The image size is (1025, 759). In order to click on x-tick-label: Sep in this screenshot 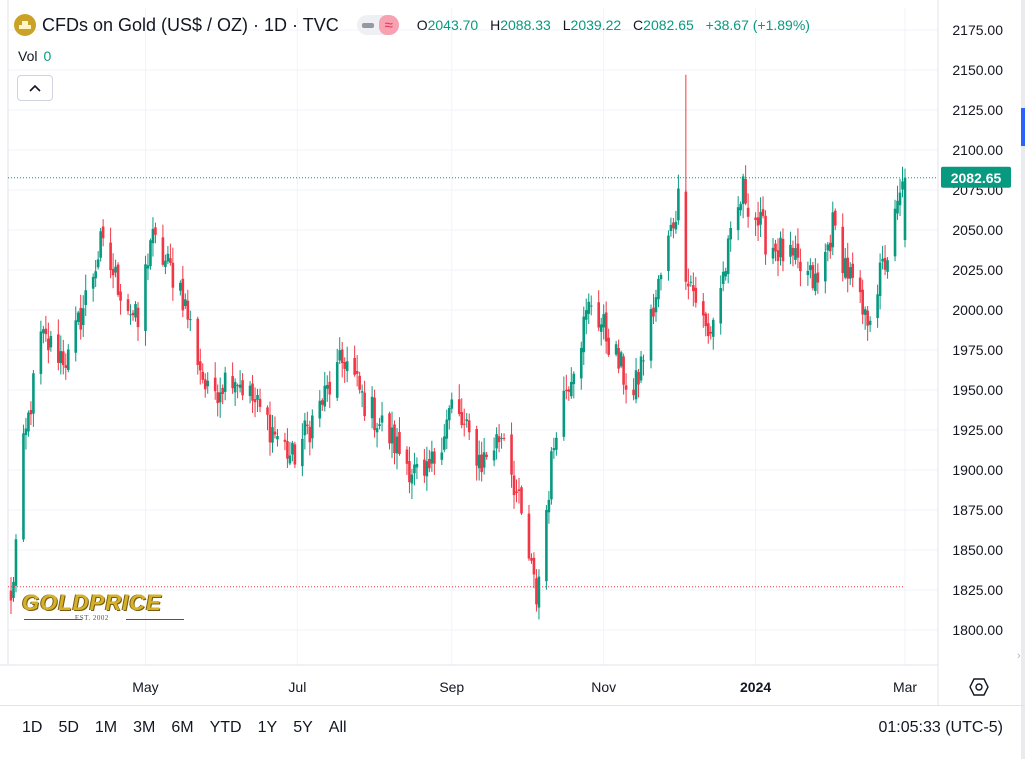, I will do `click(451, 687)`.